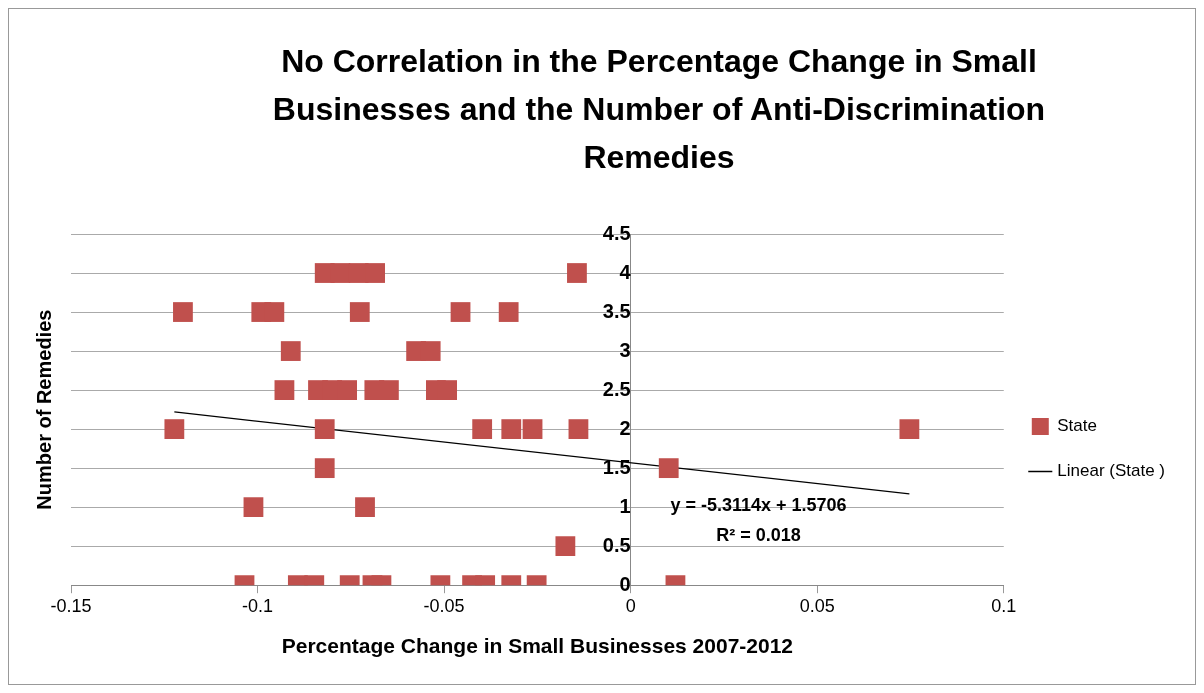 This screenshot has width=1204, height=693. I want to click on y-tick-label: 0.5, so click(616, 544).